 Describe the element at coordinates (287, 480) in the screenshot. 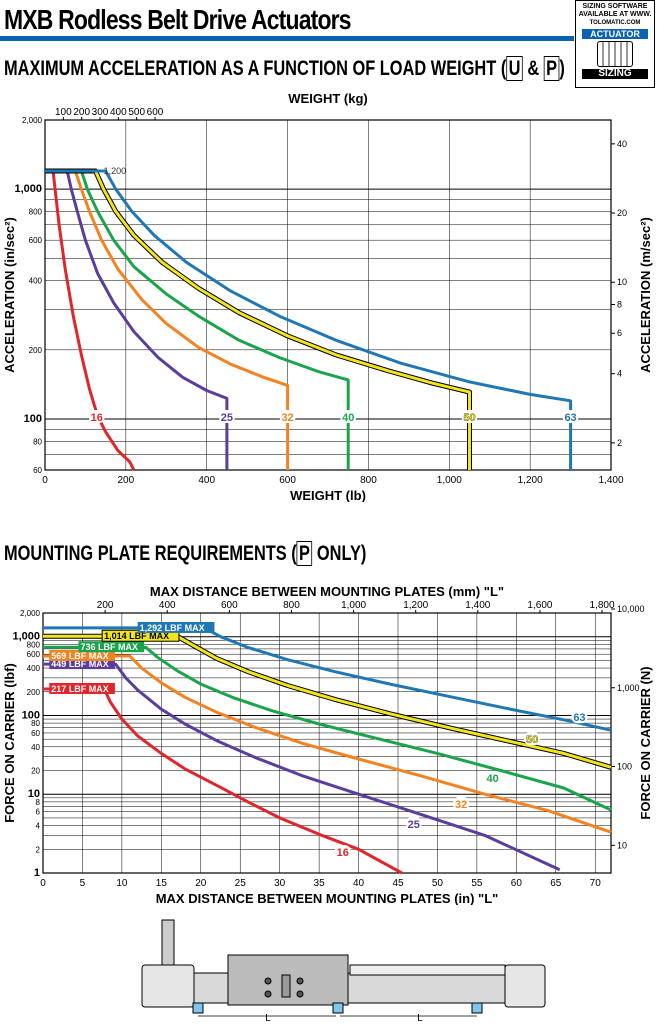

I see `x-tick-label: 600` at that location.